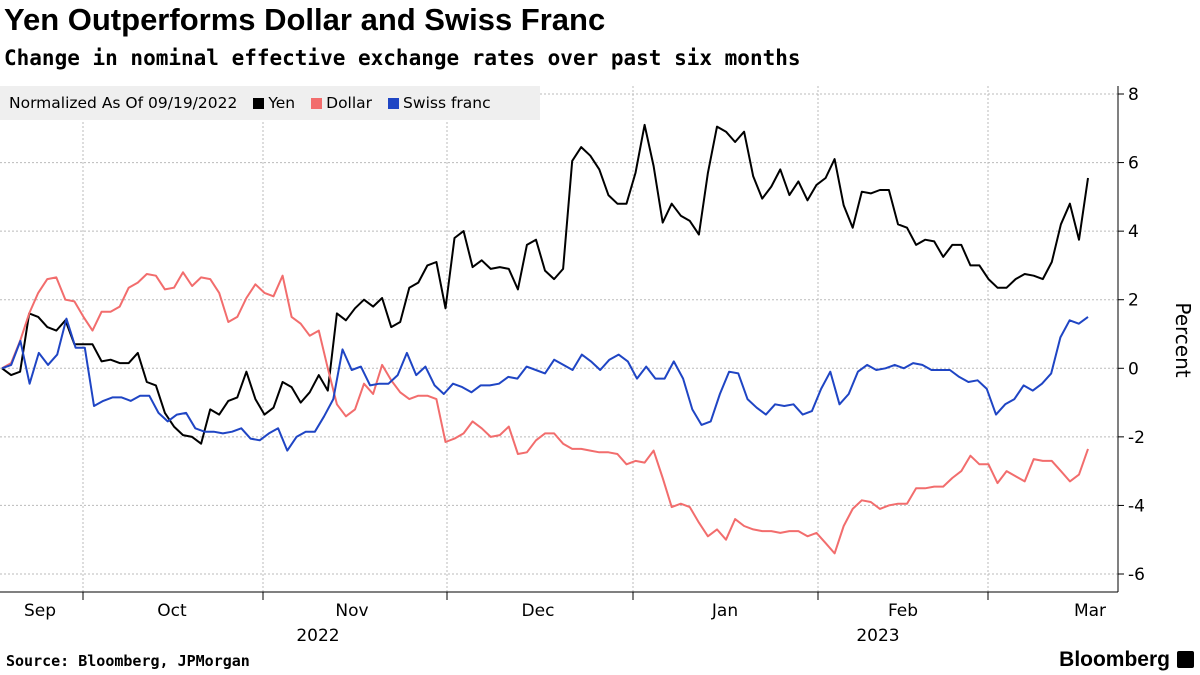 The image size is (1200, 675). Describe the element at coordinates (1185, 659) in the screenshot. I see `bloomberg-chart-icon` at that location.